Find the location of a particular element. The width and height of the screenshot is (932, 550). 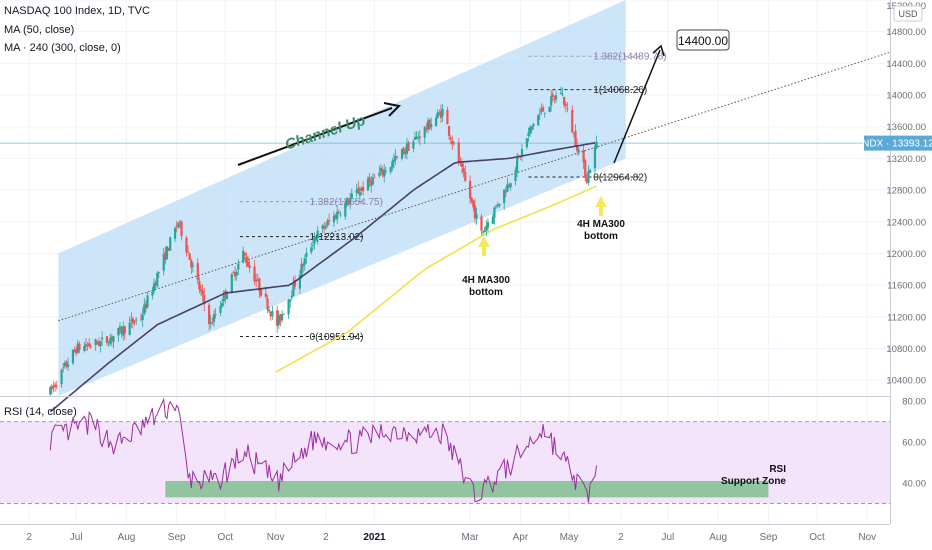

rsi-tick-label: 40.00 is located at coordinates (914, 484).